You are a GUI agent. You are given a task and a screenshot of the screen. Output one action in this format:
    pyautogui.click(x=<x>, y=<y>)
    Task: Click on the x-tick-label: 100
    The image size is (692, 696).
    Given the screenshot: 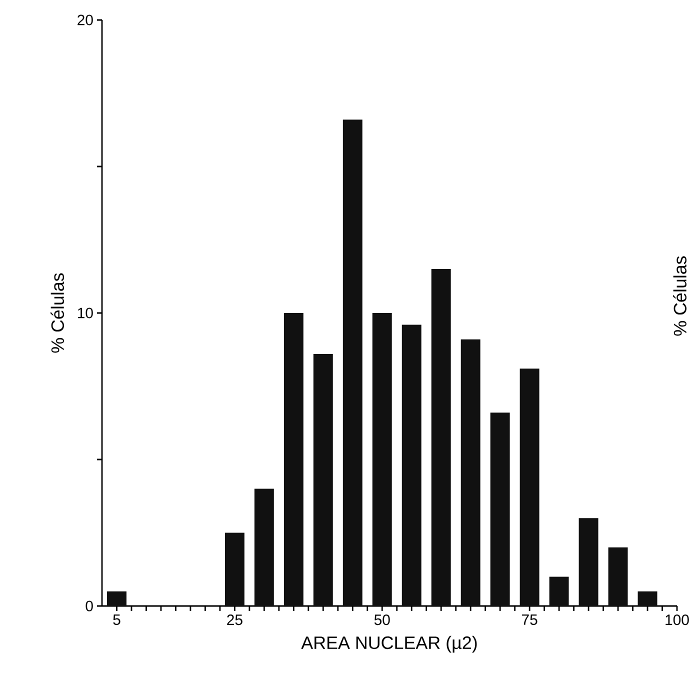 What is the action you would take?
    pyautogui.click(x=677, y=620)
    